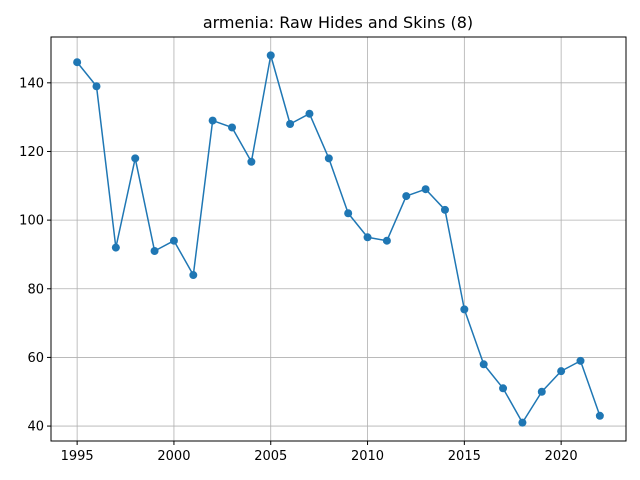 The image size is (640, 480). What do you see at coordinates (31, 152) in the screenshot?
I see `y-tick-label: 120` at bounding box center [31, 152].